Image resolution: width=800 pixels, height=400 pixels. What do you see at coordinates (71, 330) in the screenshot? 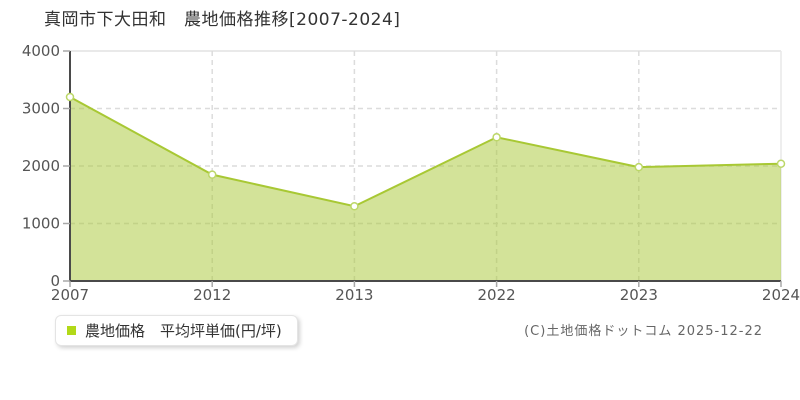
I see `legend-series-marker` at bounding box center [71, 330].